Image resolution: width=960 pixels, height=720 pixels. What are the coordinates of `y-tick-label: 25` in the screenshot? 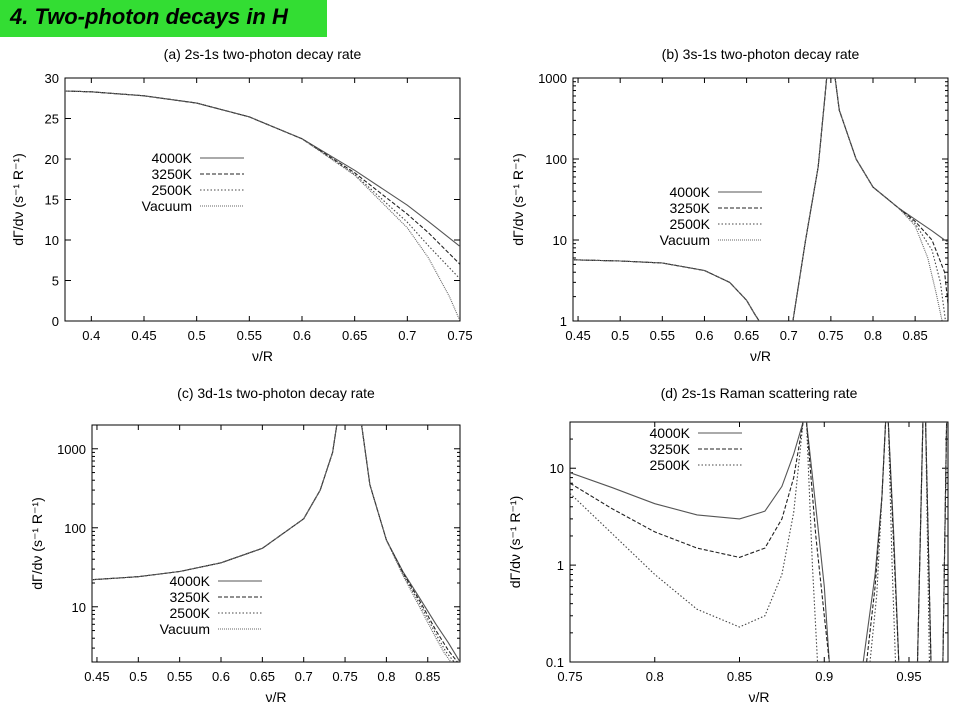 It's located at (52, 119).